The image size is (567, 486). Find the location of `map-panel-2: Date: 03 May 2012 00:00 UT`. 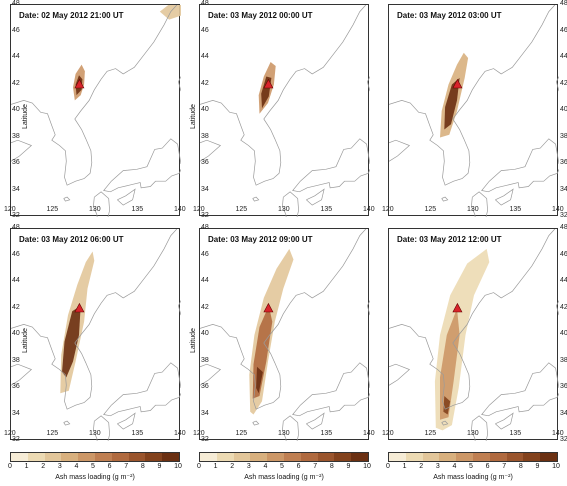

map-panel-2: Date: 03 May 2012 00:00 UT is located at coordinates (284, 110).